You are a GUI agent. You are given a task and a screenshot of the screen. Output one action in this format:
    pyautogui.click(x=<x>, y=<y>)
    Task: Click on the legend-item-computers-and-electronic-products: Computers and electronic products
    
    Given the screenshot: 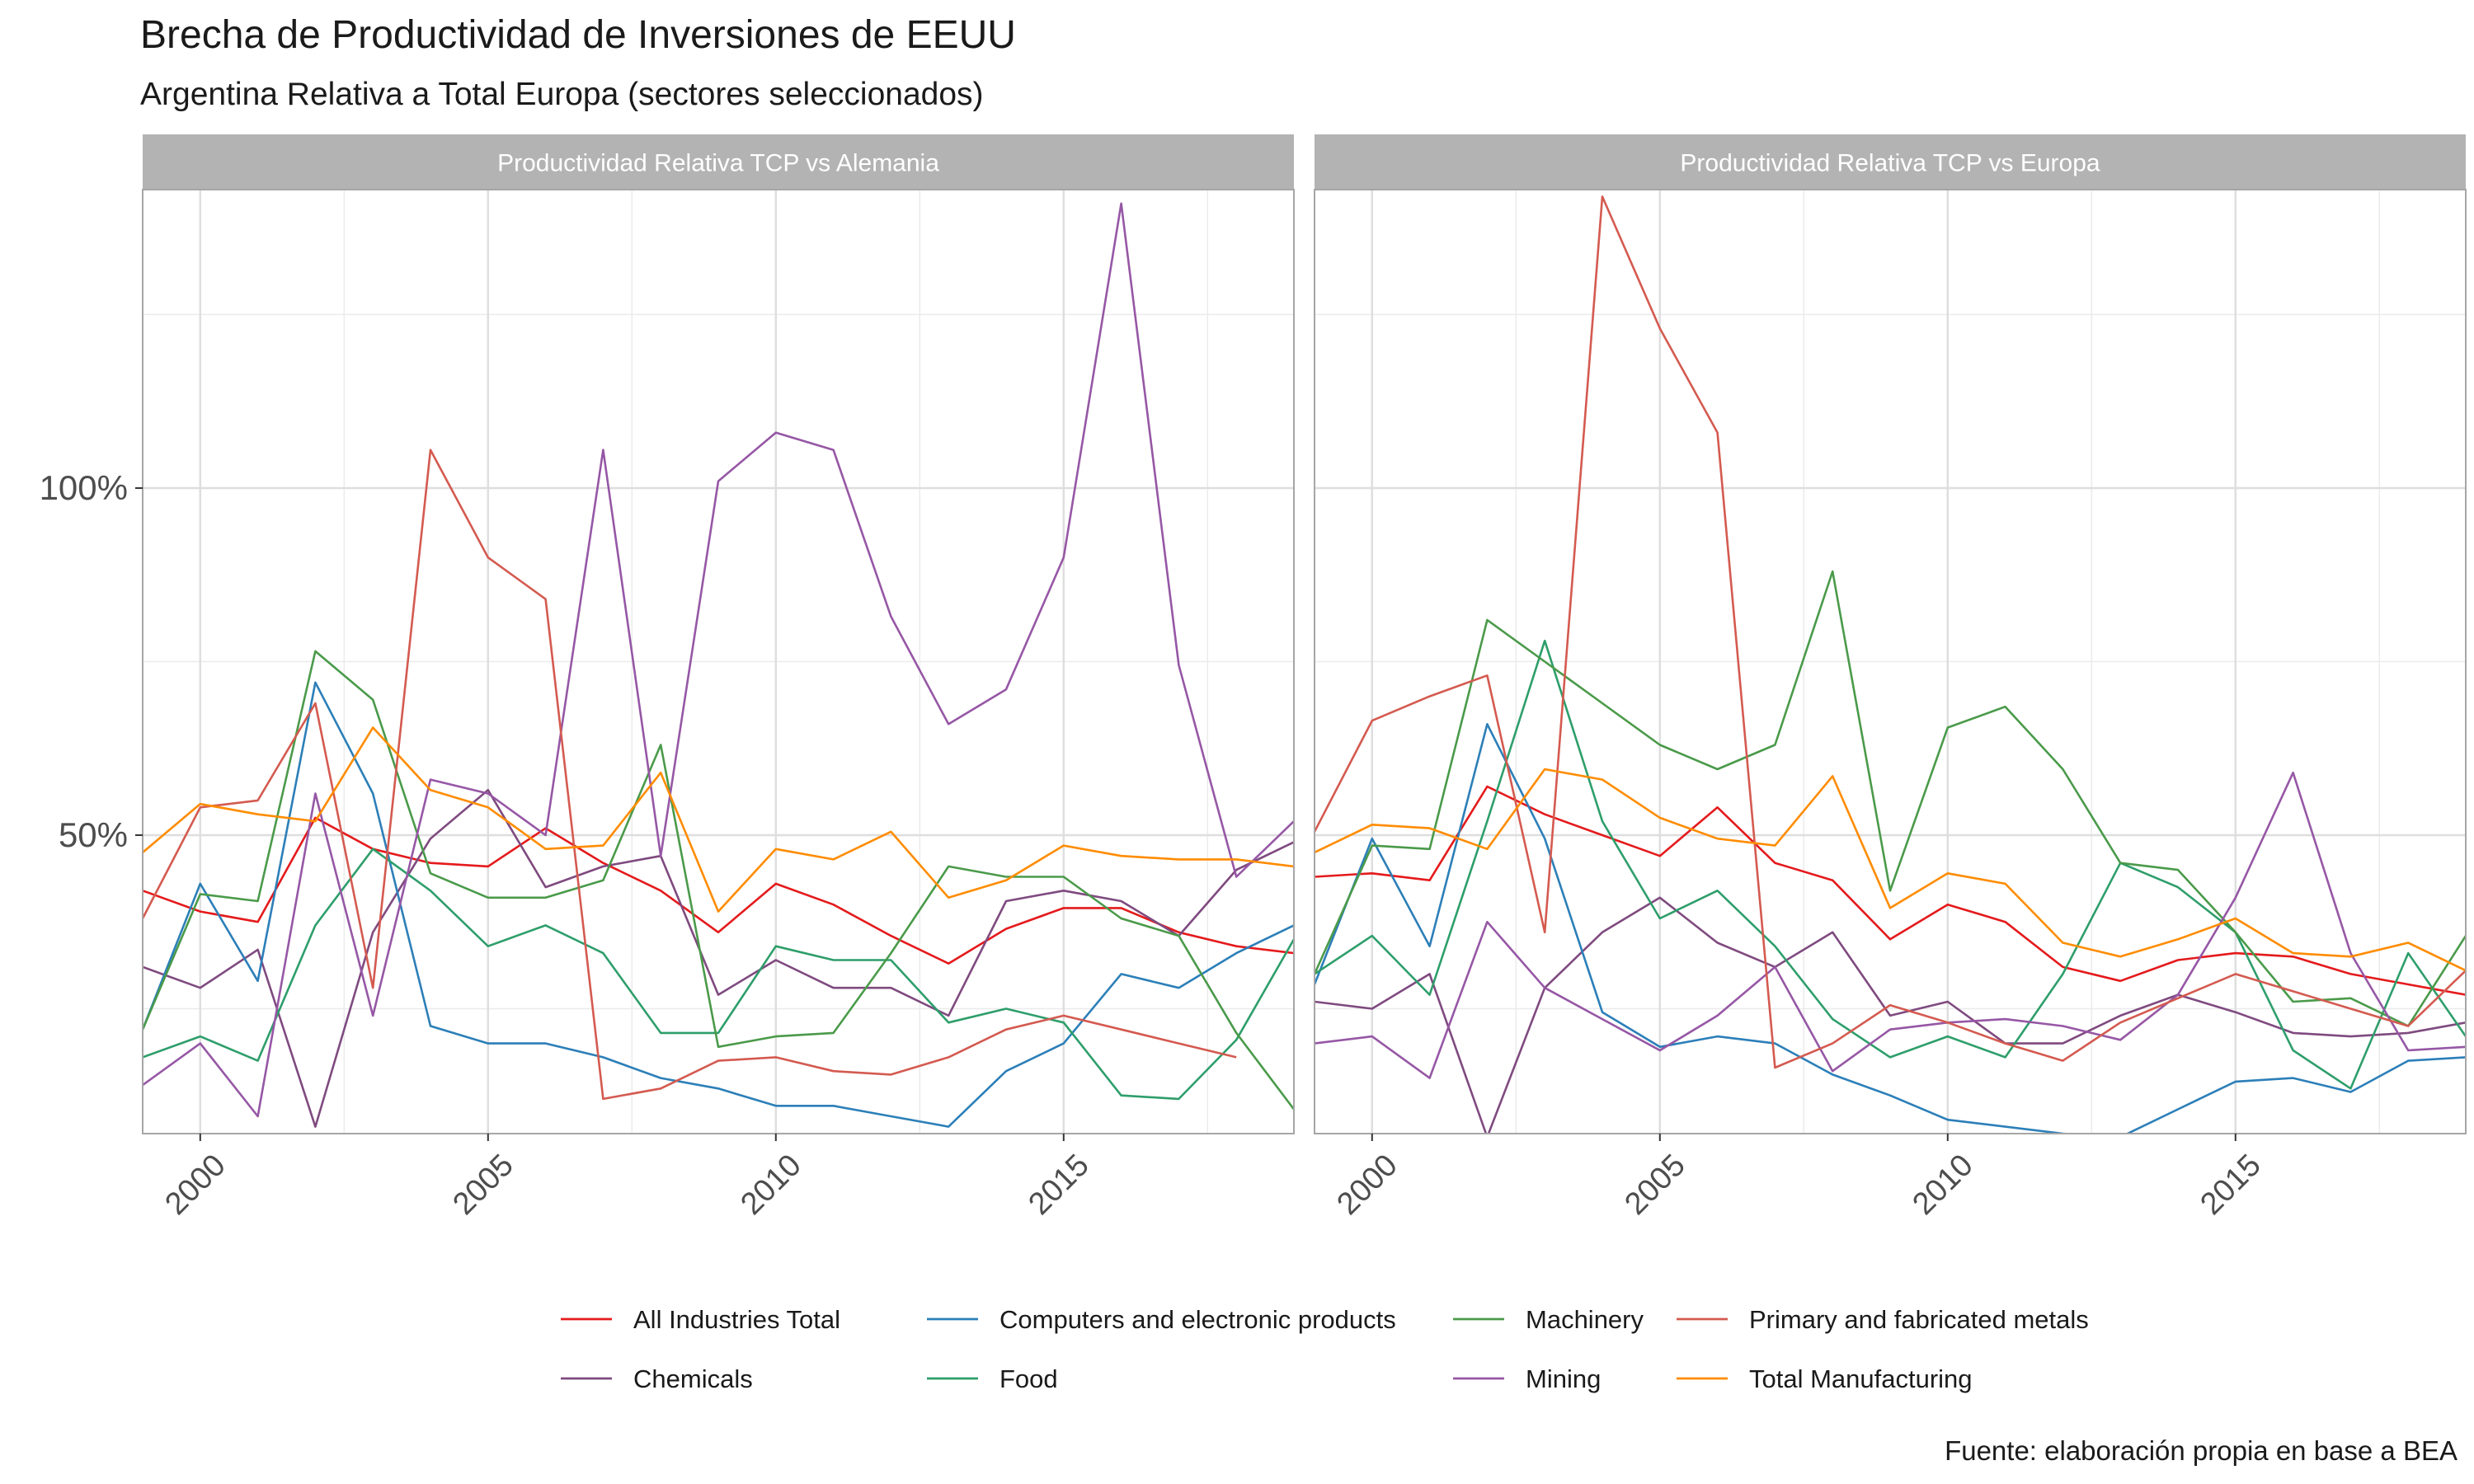 What is the action you would take?
    pyautogui.click(x=1161, y=1319)
    